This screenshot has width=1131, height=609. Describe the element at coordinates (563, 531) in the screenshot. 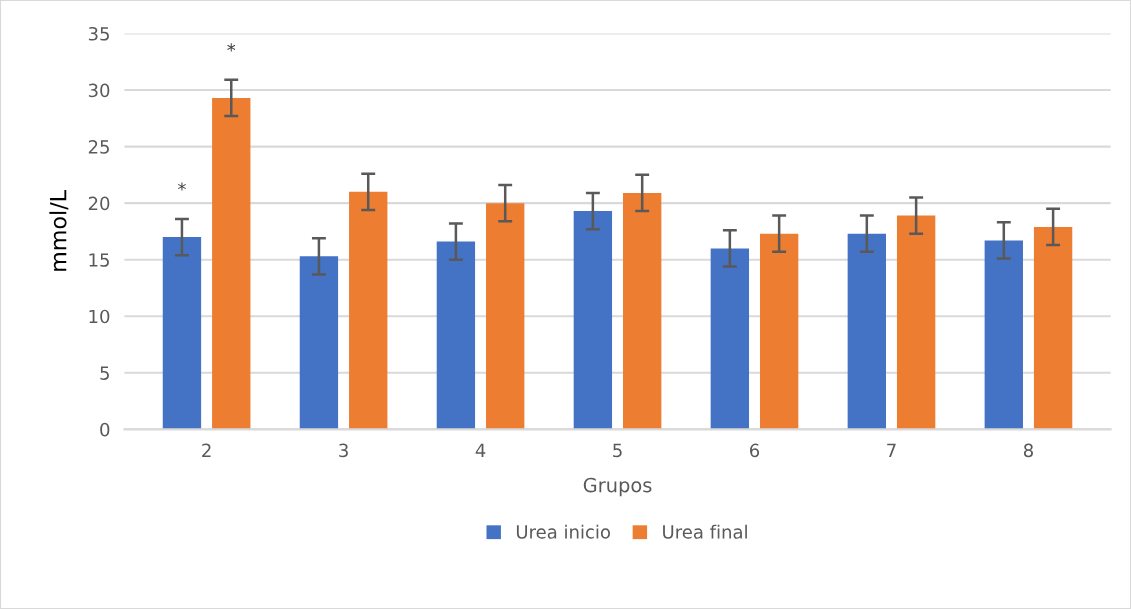

I see `legend-label: Urea inicio` at that location.